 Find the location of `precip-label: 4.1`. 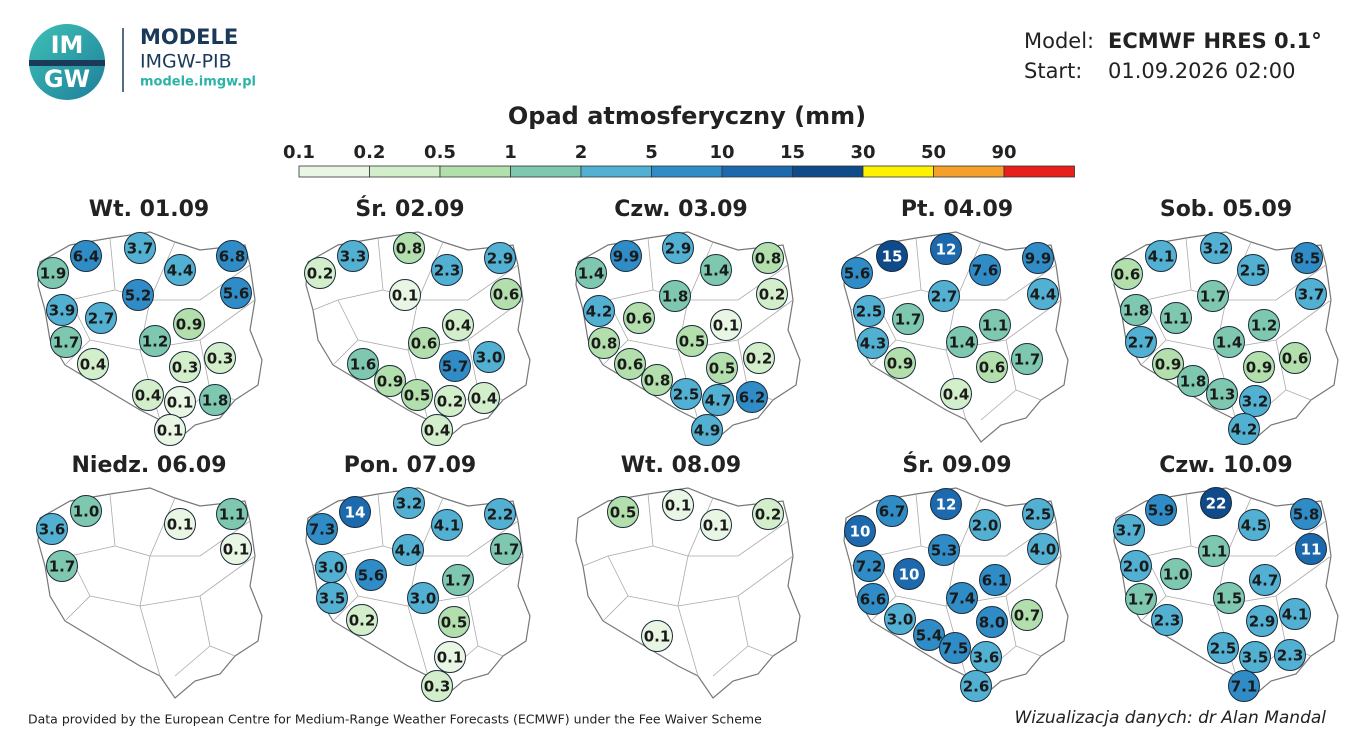

precip-label: 4.1 is located at coordinates (1161, 257).